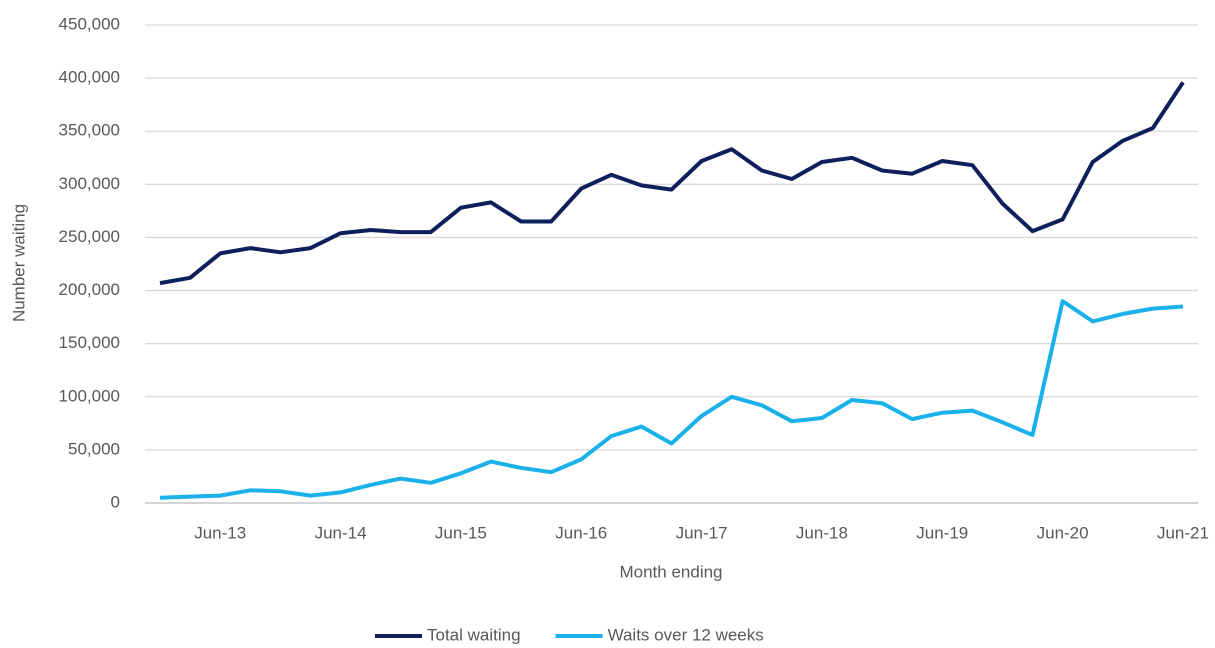 Image resolution: width=1215 pixels, height=648 pixels. What do you see at coordinates (115, 501) in the screenshot?
I see `y-tick-label: 0` at bounding box center [115, 501].